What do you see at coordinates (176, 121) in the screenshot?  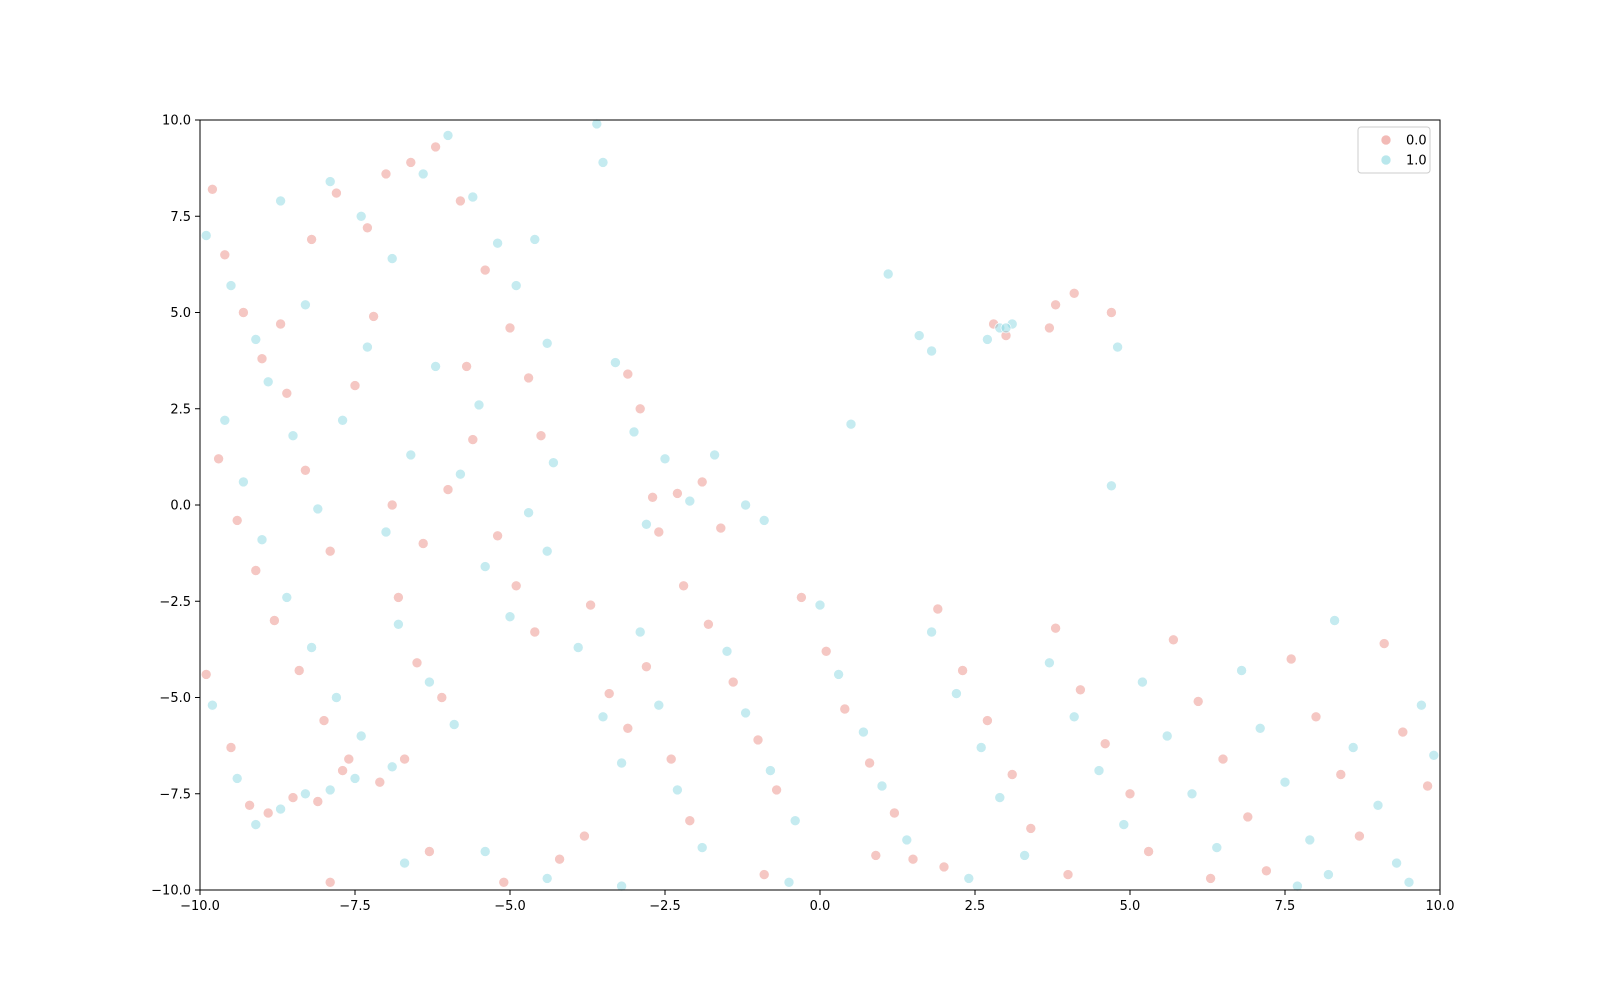 I see `y-tick-label: 10.0` at bounding box center [176, 121].